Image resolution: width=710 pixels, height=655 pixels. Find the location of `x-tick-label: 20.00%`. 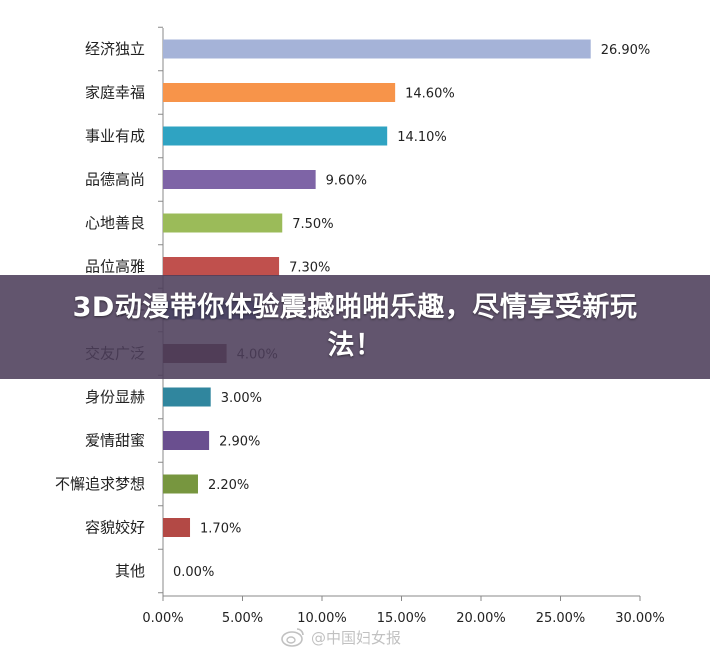

x-tick-label: 20.00% is located at coordinates (481, 618).